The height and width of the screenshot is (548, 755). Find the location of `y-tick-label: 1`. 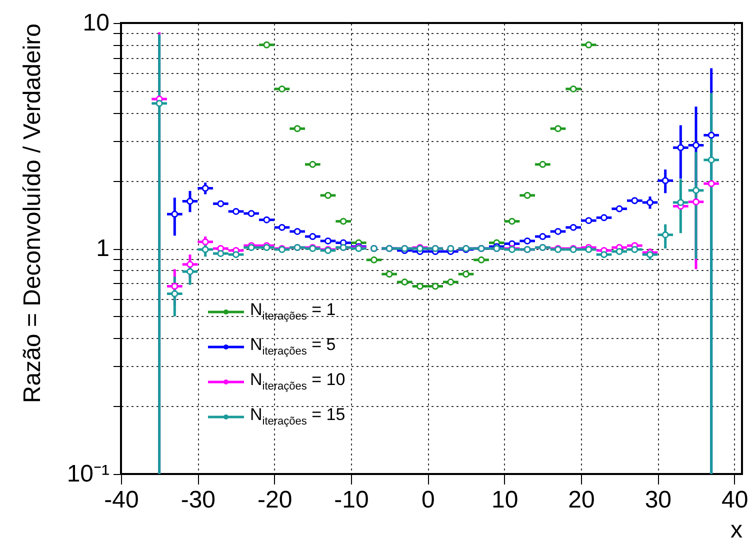

y-tick-label: 1 is located at coordinates (103, 248).